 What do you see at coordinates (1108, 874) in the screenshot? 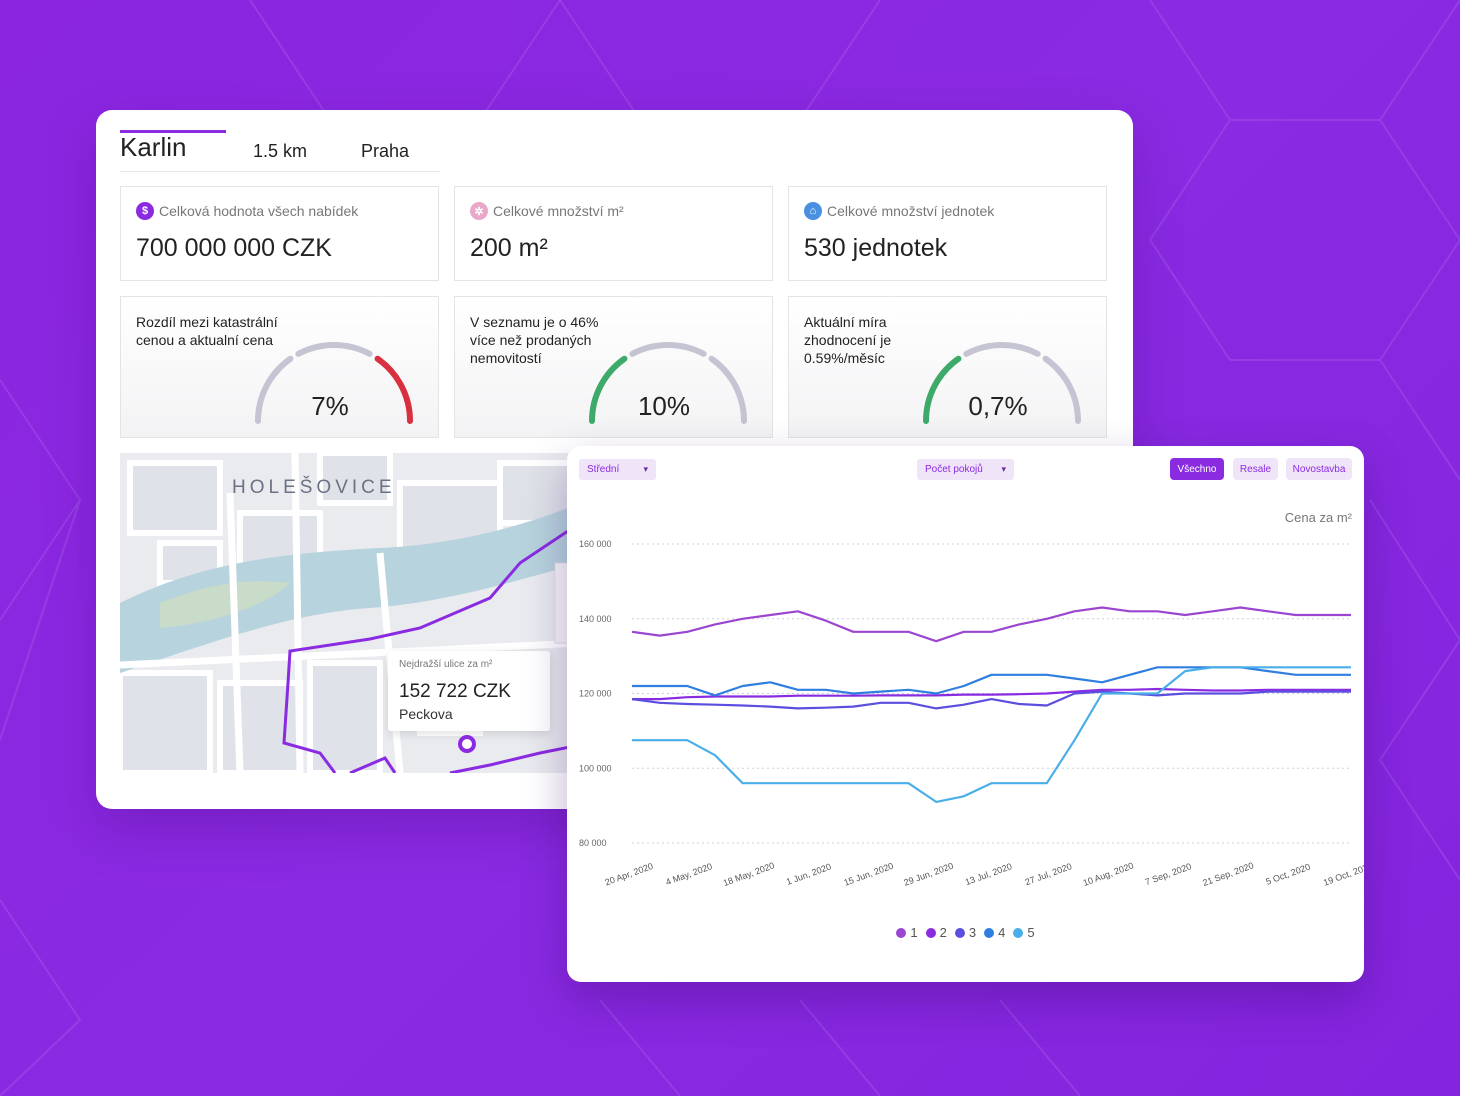
I see `x-tick-label: 10 Aug, 2020` at bounding box center [1108, 874].